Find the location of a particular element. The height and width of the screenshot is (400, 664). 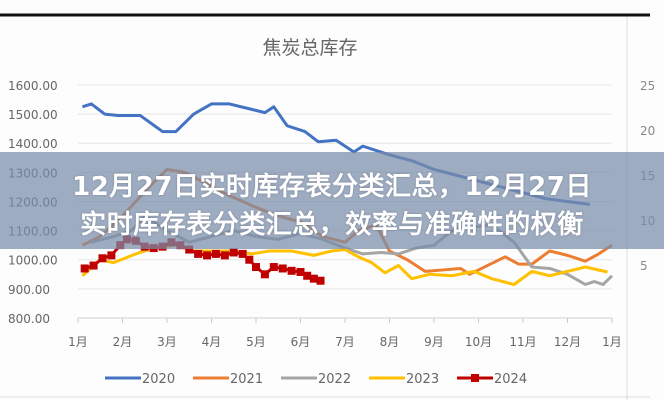

banner-title-line-2: 实时库存表分类汇总，效率与准确性的权衡 is located at coordinates (332, 225).